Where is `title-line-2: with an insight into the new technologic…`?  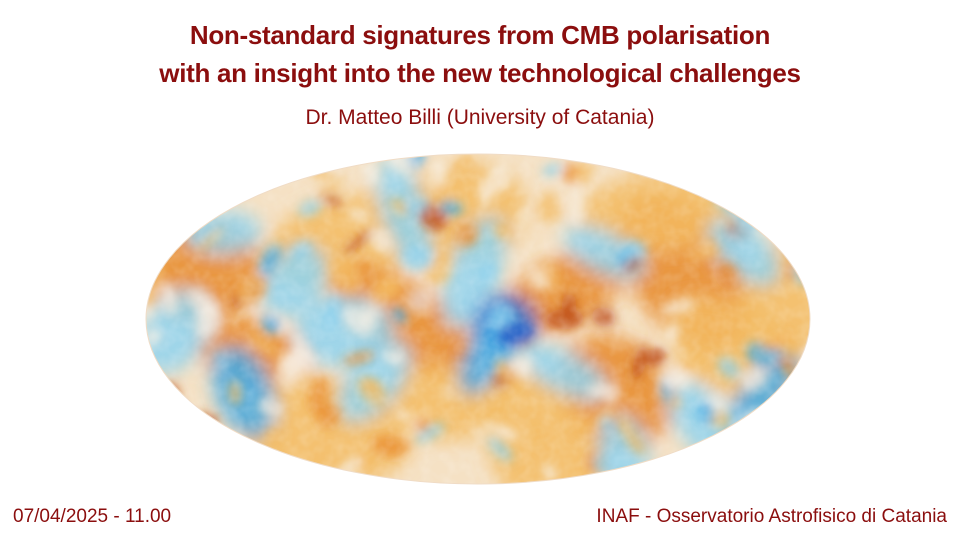 title-line-2: with an insight into the new technologic… is located at coordinates (480, 73).